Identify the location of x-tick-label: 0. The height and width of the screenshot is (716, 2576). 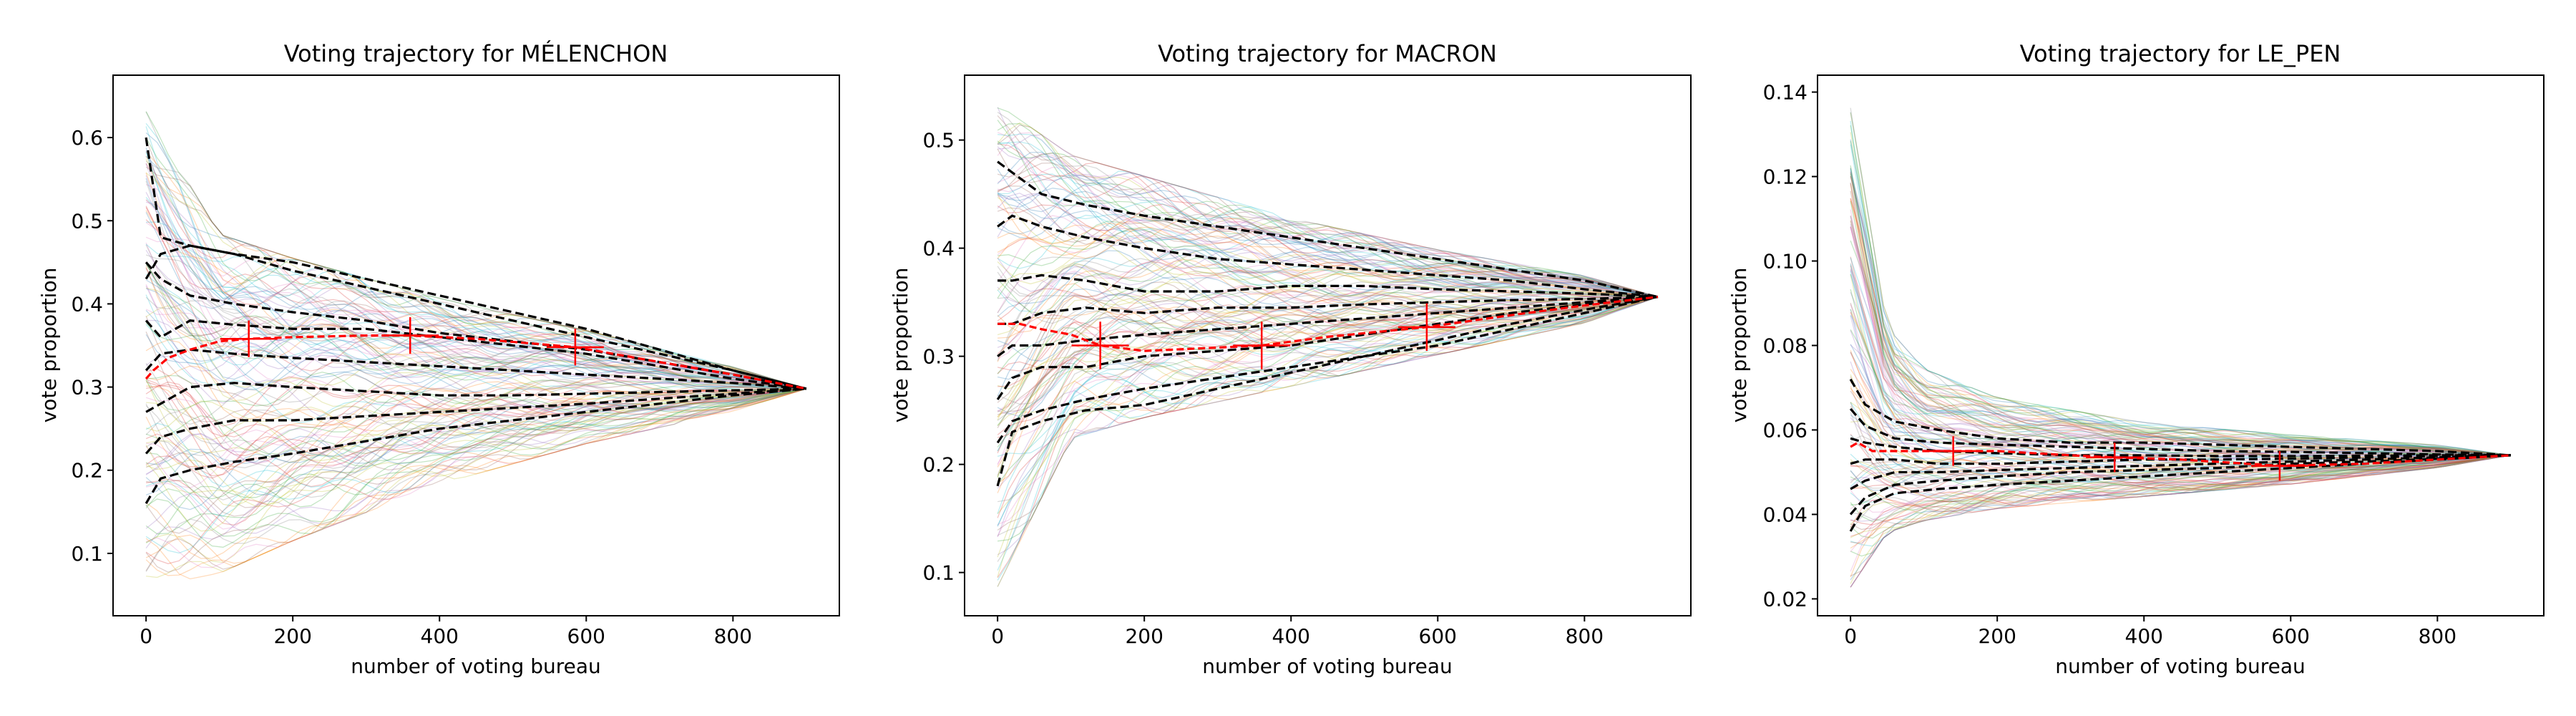
(1850, 636).